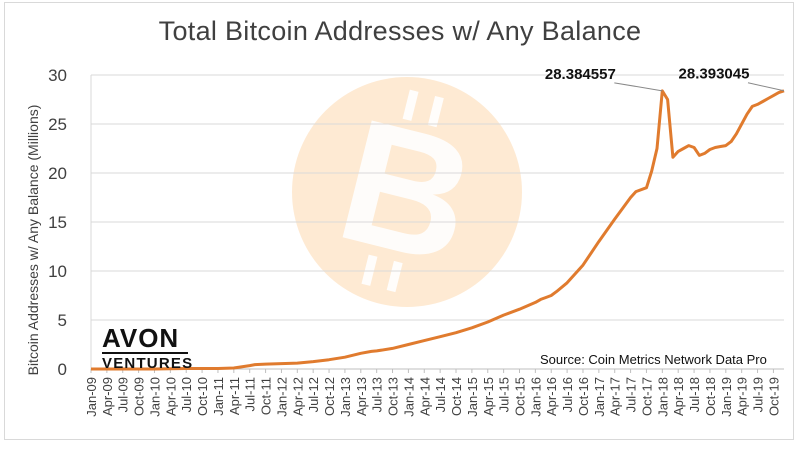  I want to click on chart-title: Total Bitcoin Addresses w/ Any Balance, so click(400, 31).